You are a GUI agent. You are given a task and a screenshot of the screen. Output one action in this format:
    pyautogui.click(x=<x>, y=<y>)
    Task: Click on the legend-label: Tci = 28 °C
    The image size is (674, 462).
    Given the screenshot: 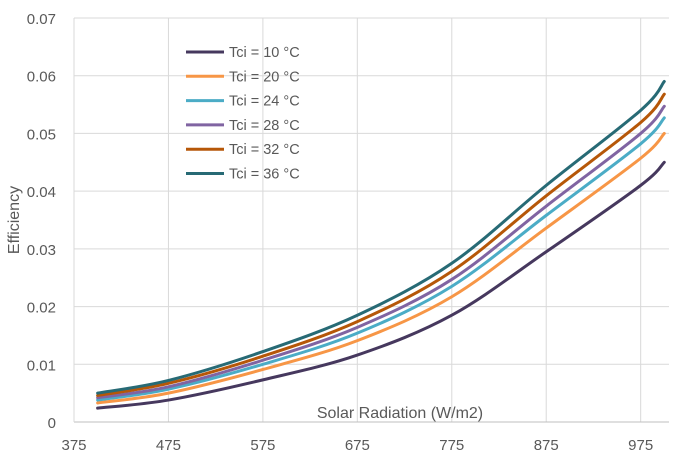 What is the action you would take?
    pyautogui.click(x=264, y=126)
    